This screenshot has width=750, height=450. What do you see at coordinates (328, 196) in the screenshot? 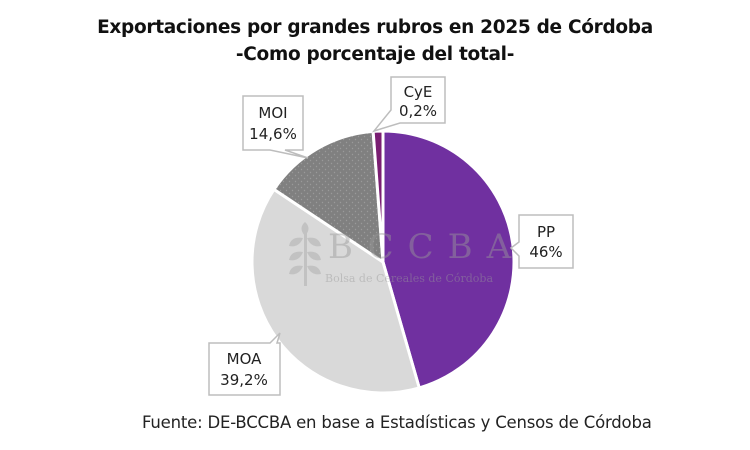
I see `pie-slice-moi` at bounding box center [328, 196].